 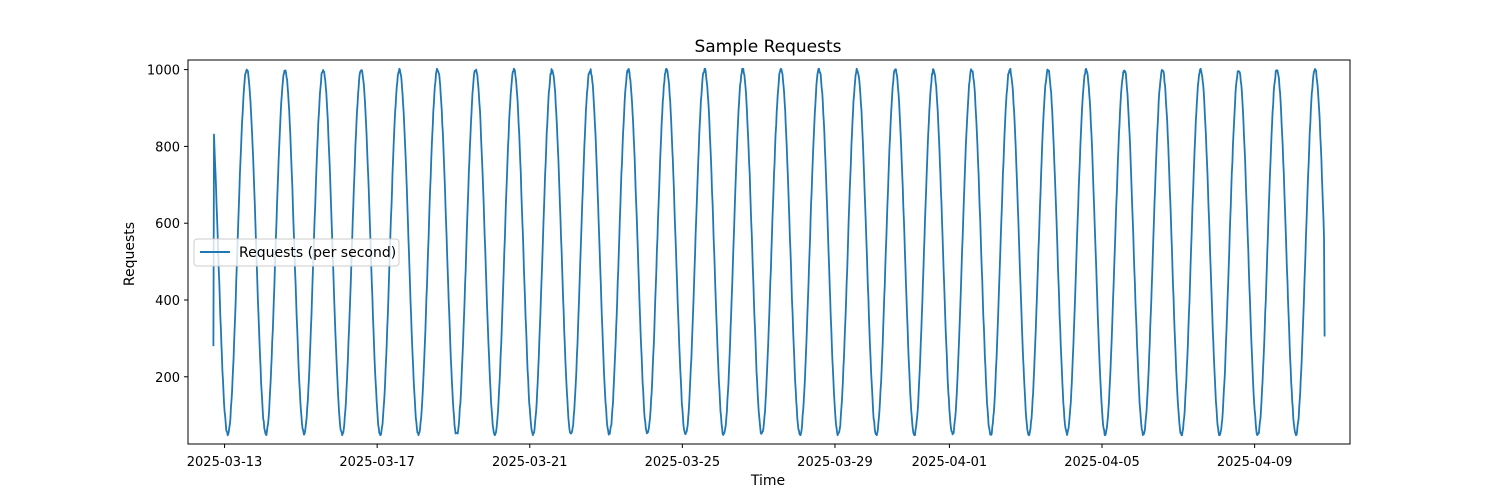 What do you see at coordinates (683, 462) in the screenshot?
I see `x-tick-label: 2025-03-25` at bounding box center [683, 462].